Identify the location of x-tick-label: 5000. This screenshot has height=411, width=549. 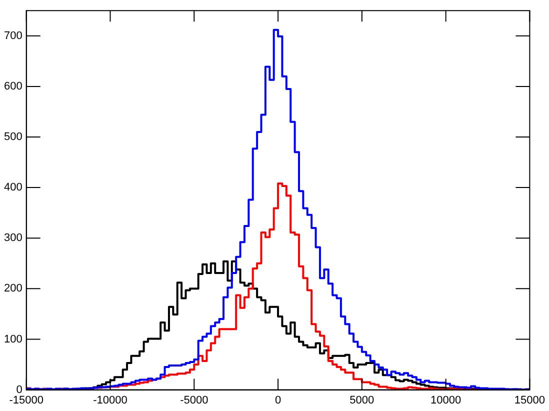
(362, 400).